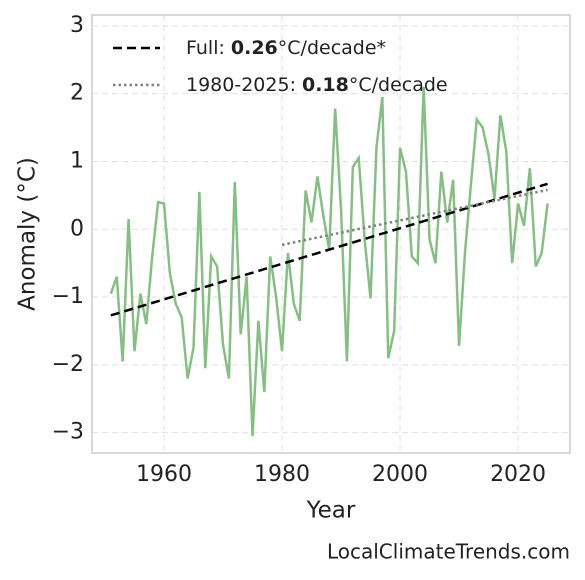  What do you see at coordinates (28, 234) in the screenshot?
I see `y-axis-label: Anomaly (°C)` at bounding box center [28, 234].